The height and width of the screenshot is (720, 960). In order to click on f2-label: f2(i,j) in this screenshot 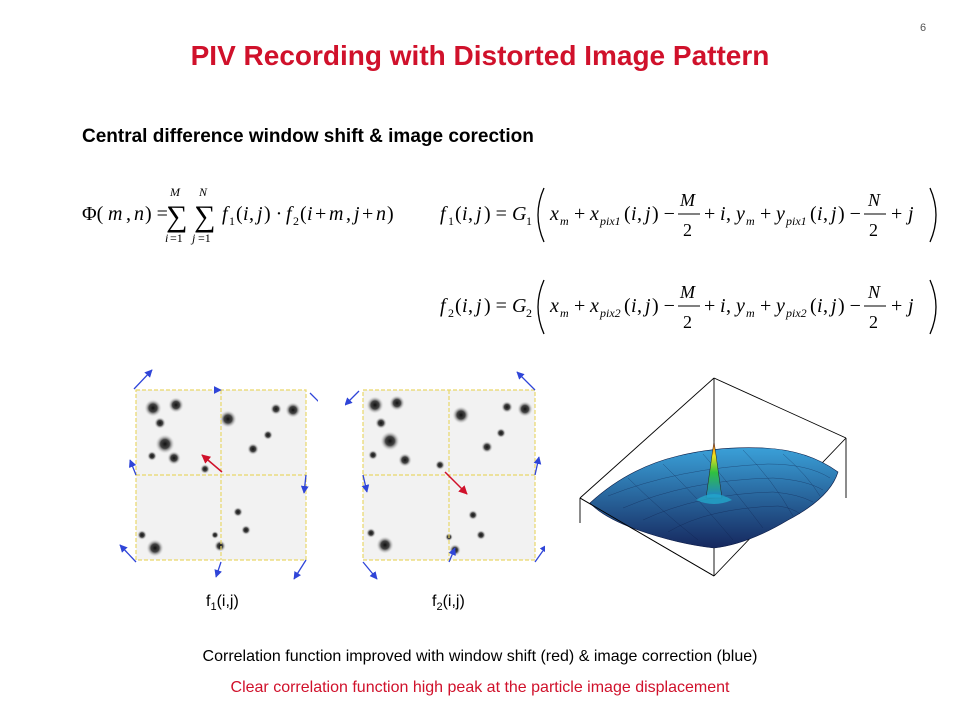, I will do `click(448, 603)`.